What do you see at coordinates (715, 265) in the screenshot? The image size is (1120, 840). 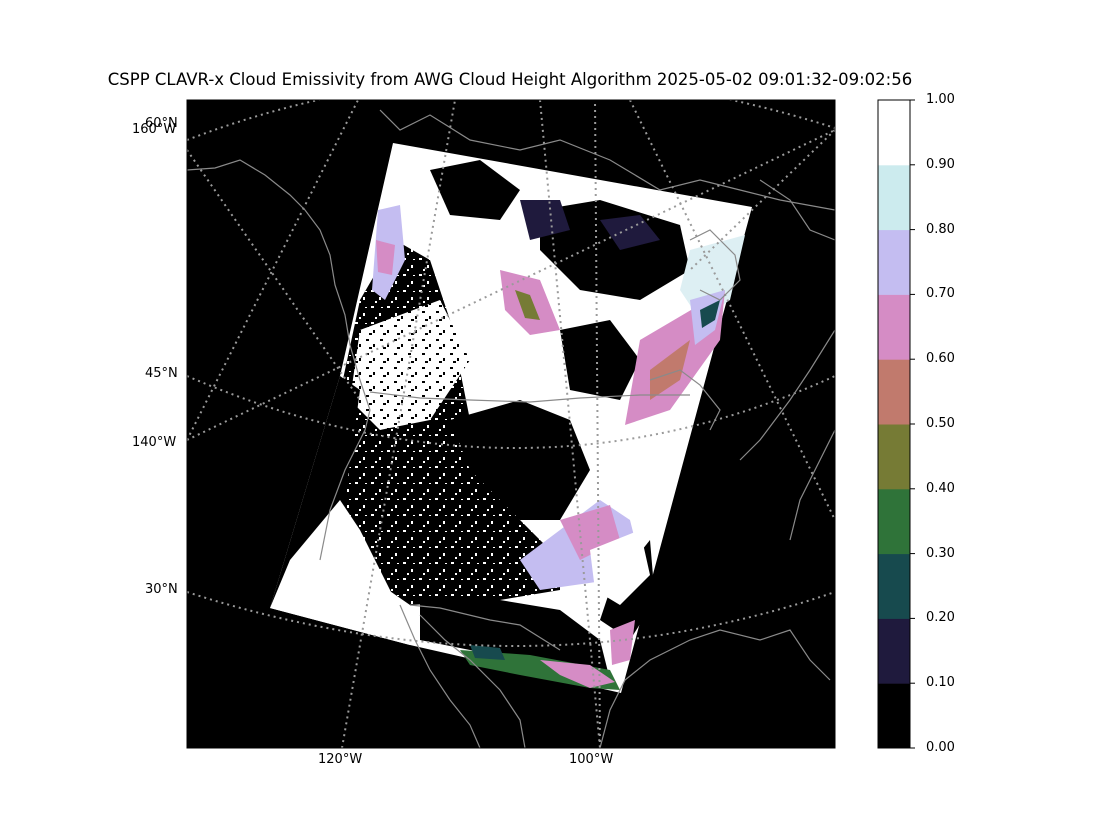 I see `hudson-bay` at bounding box center [715, 265].